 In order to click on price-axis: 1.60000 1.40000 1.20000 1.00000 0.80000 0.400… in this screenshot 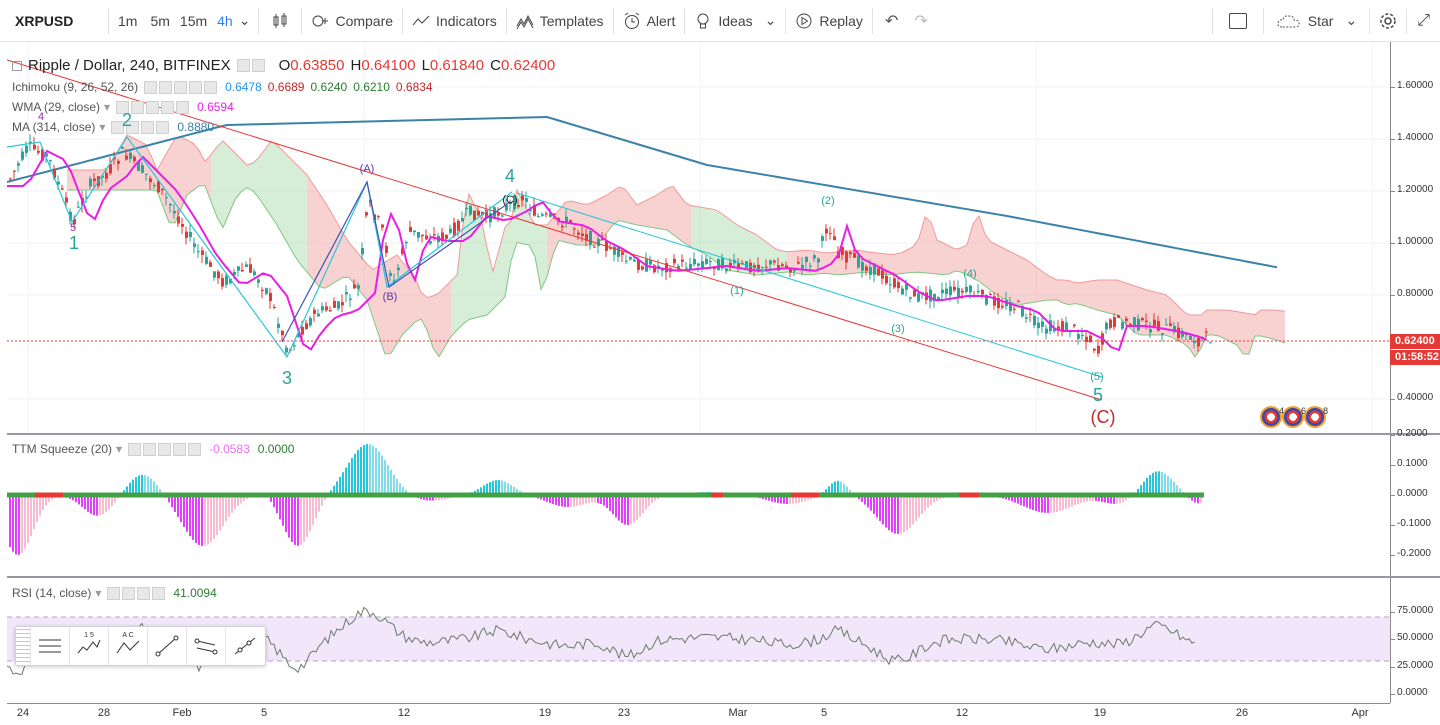, I will do `click(1415, 237)`.